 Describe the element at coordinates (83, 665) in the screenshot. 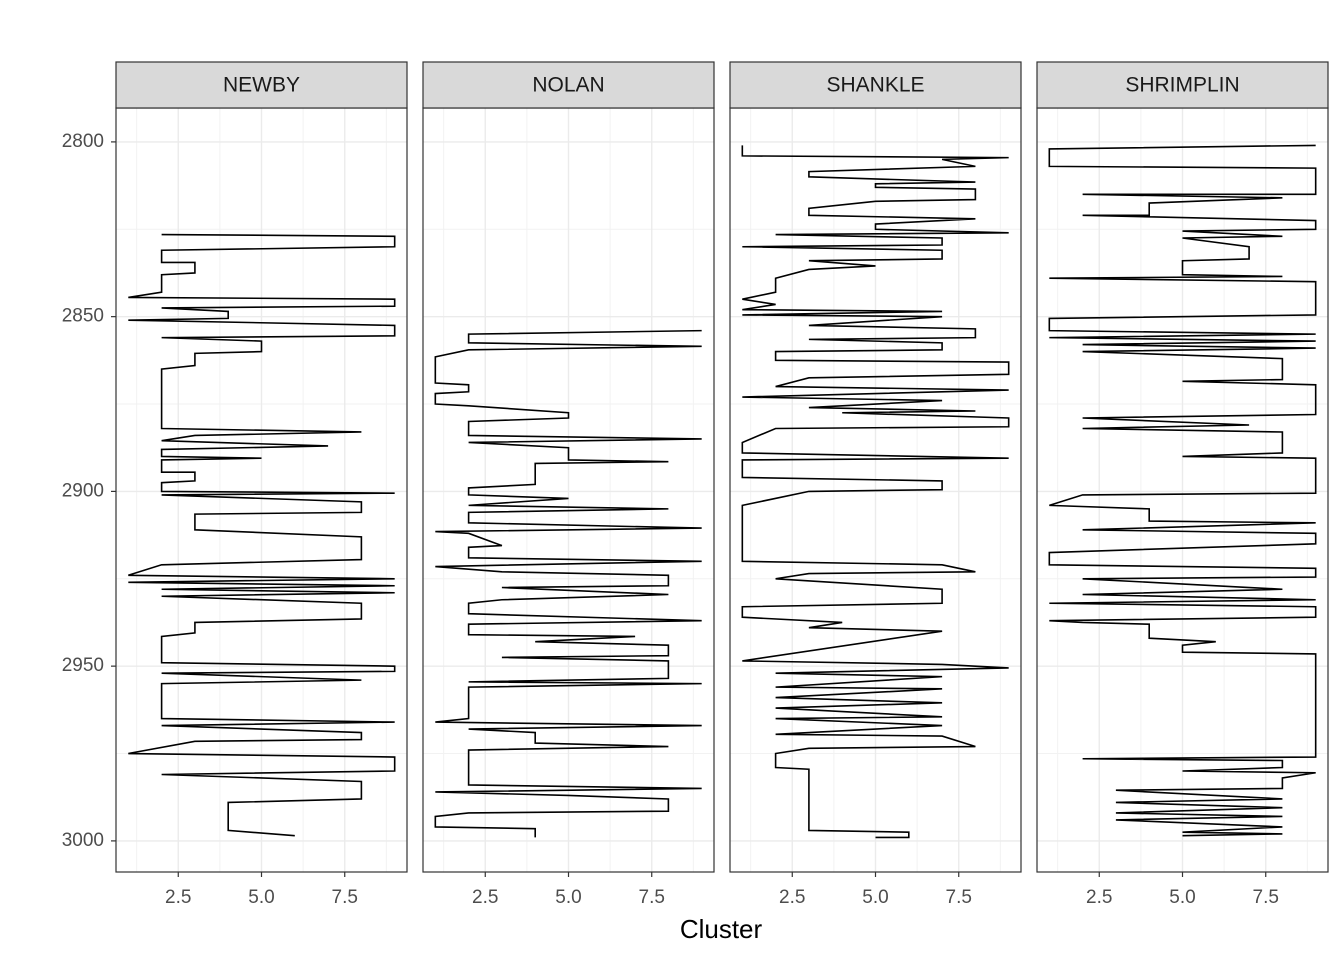

I see `y-tick-label: 2950` at that location.